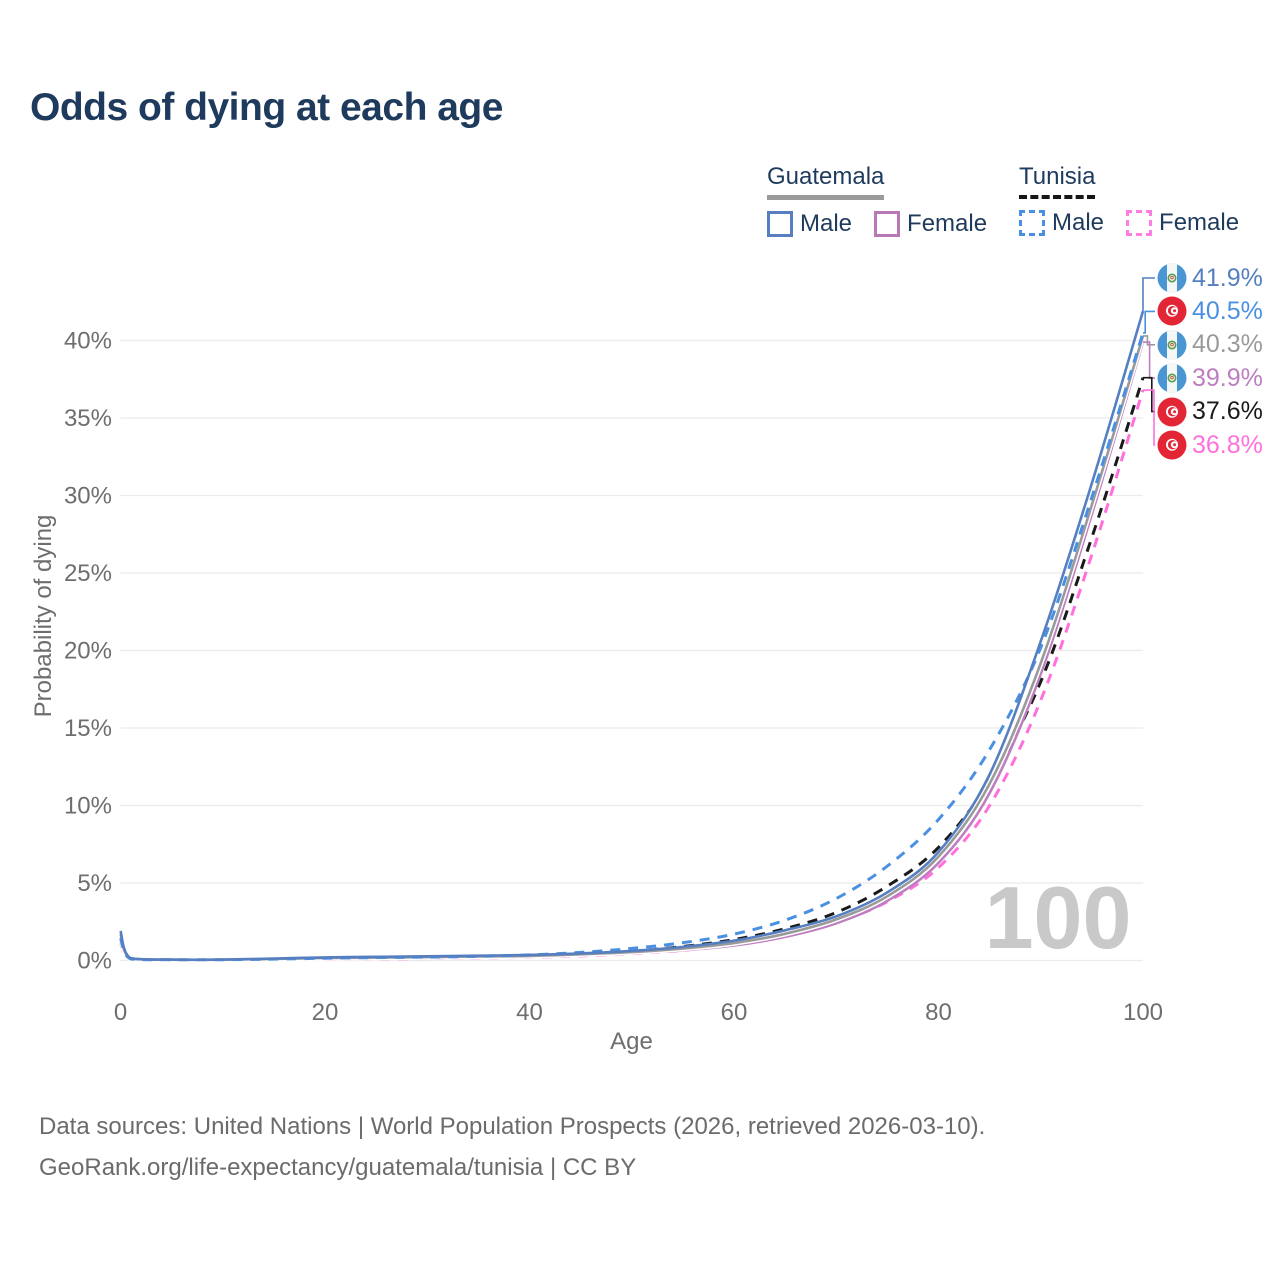 The height and width of the screenshot is (1280, 1280). I want to click on legend-row-tunisia: Male Female, so click(1129, 223).